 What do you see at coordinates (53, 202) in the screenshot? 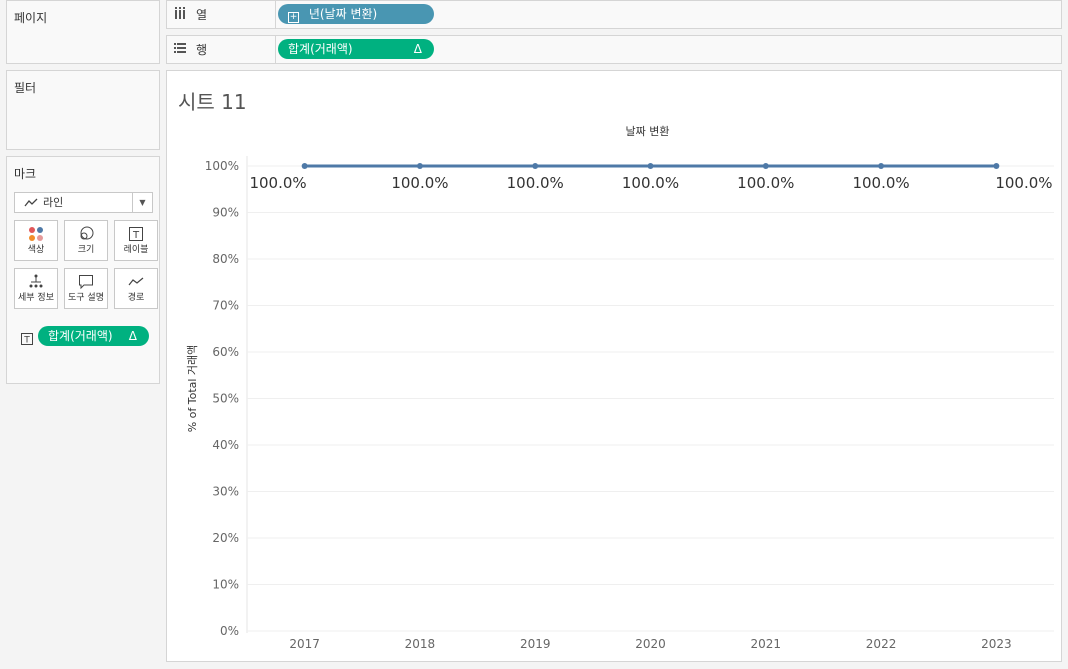
I see `mark-type-label: 라인` at bounding box center [53, 202].